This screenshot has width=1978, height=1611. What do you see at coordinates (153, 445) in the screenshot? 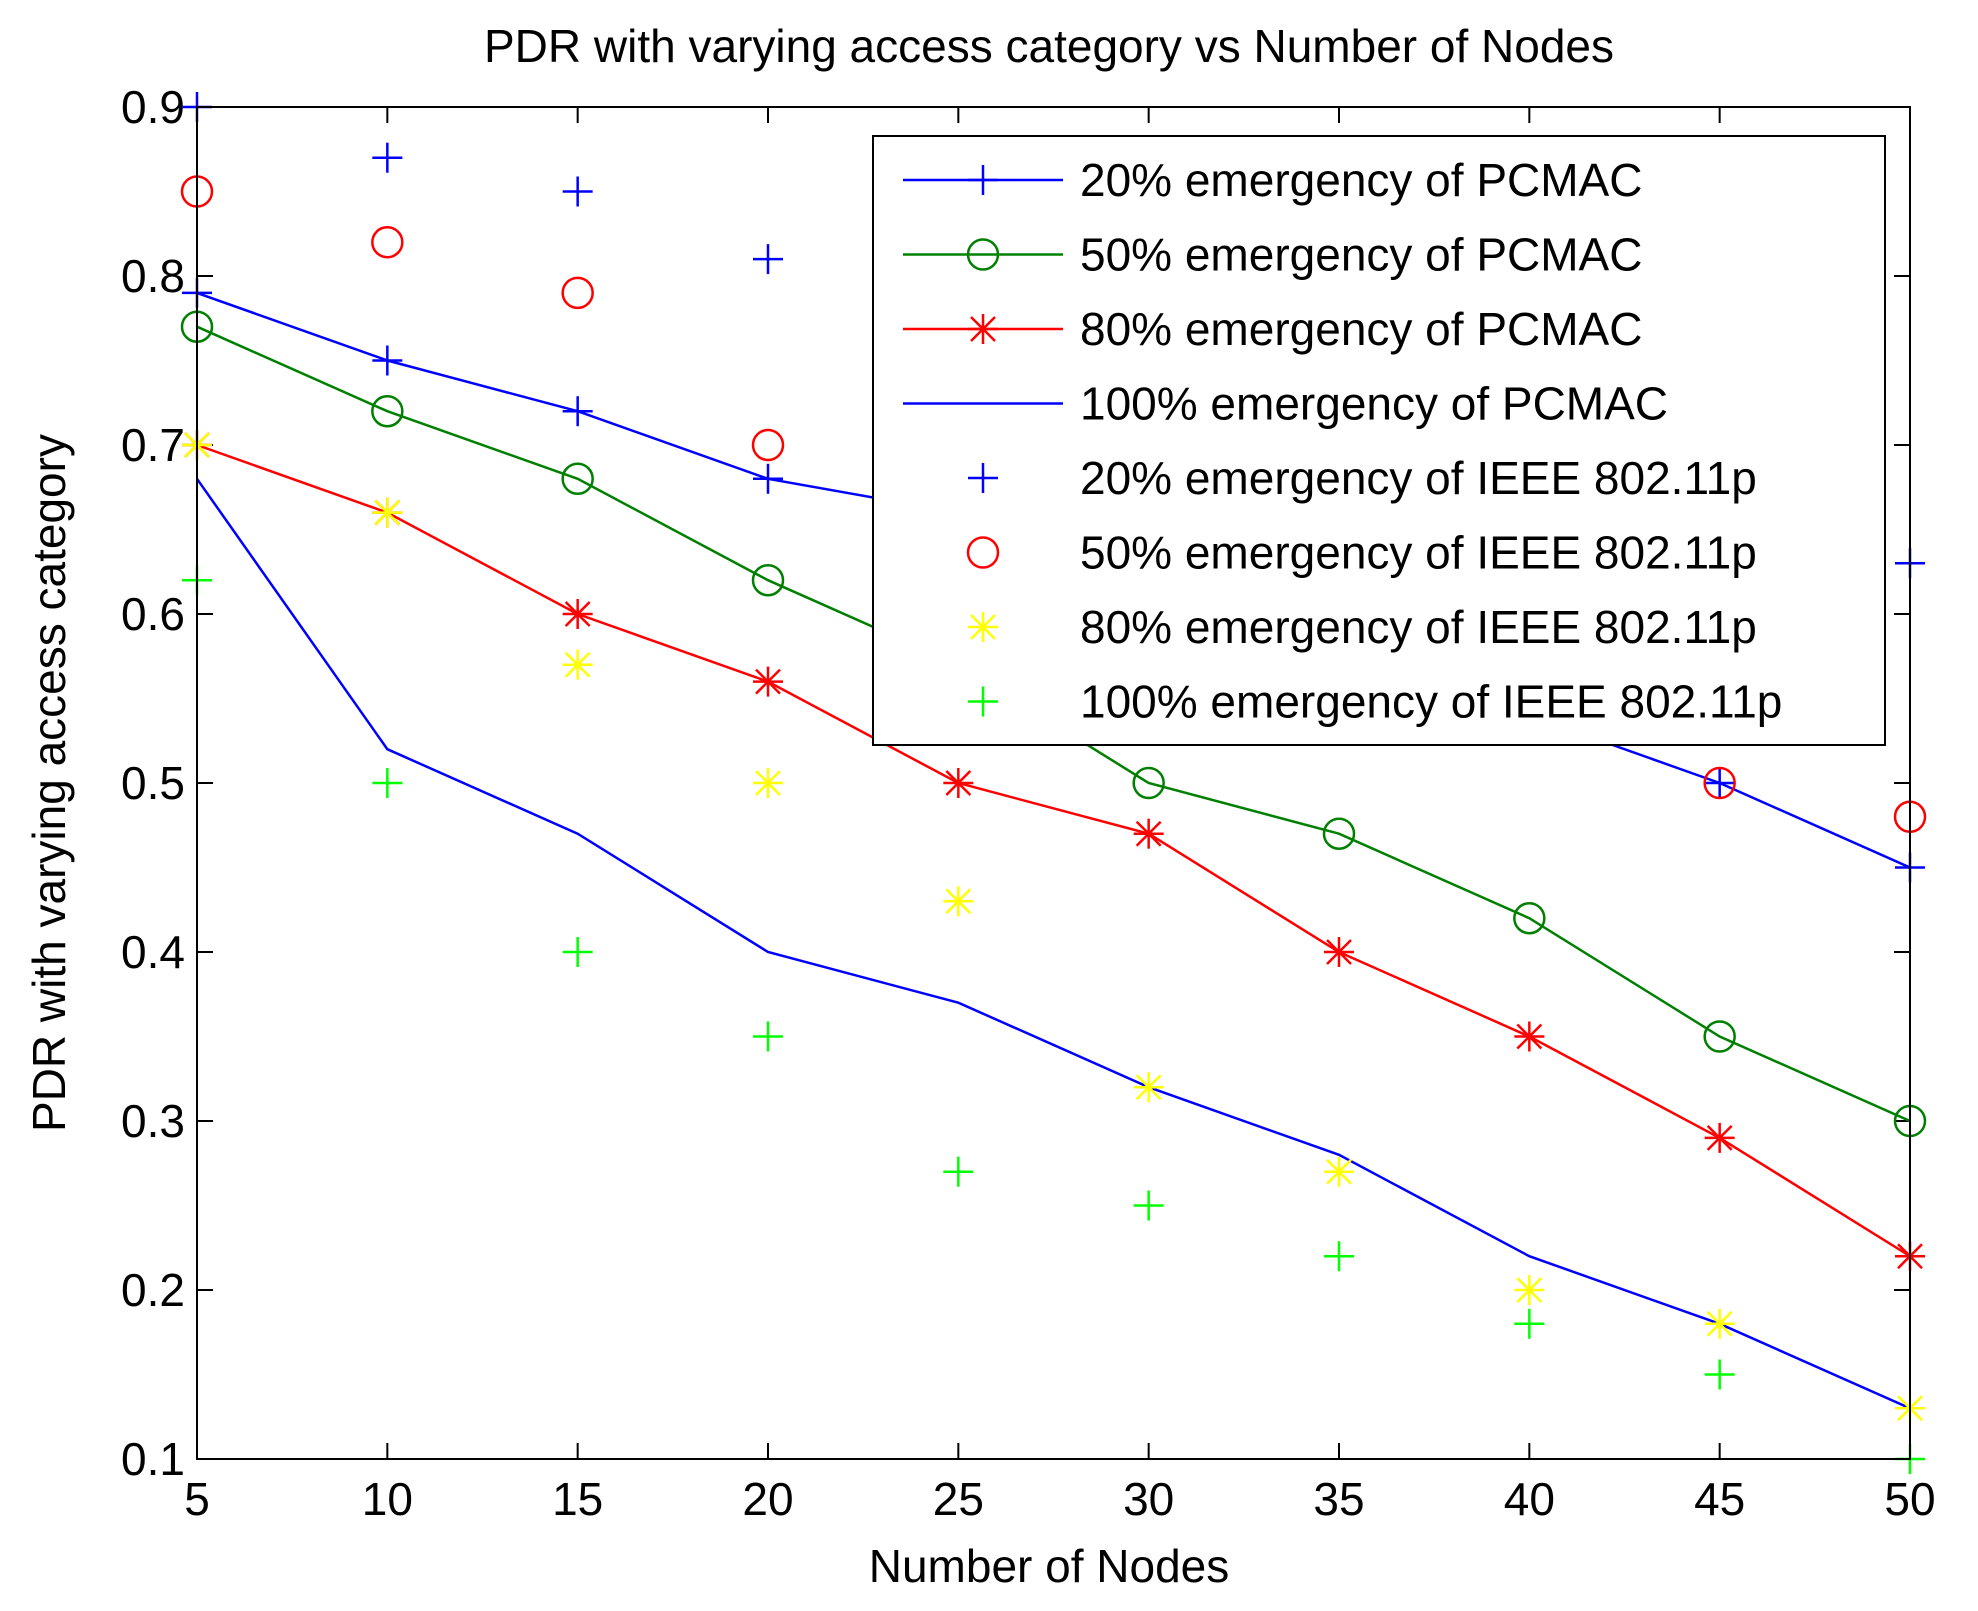
I see `y-tick-label: 0.7` at bounding box center [153, 445].